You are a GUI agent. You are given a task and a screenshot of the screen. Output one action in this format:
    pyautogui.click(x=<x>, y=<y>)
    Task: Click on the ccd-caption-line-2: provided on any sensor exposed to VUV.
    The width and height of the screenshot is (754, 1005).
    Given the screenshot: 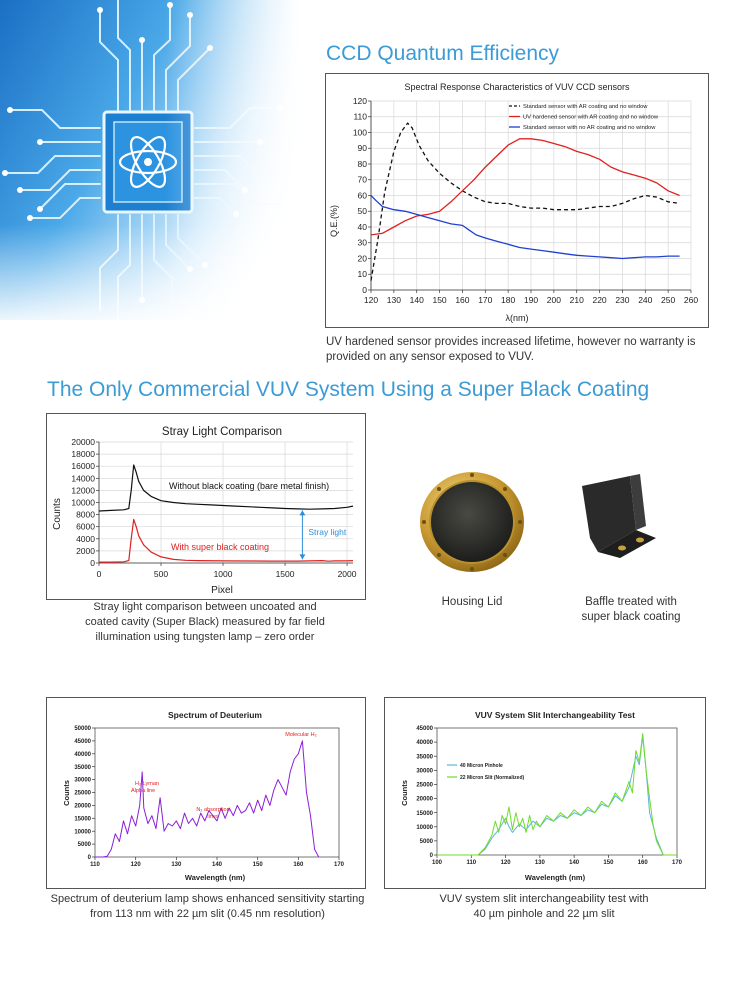 What is the action you would take?
    pyautogui.click(x=430, y=357)
    